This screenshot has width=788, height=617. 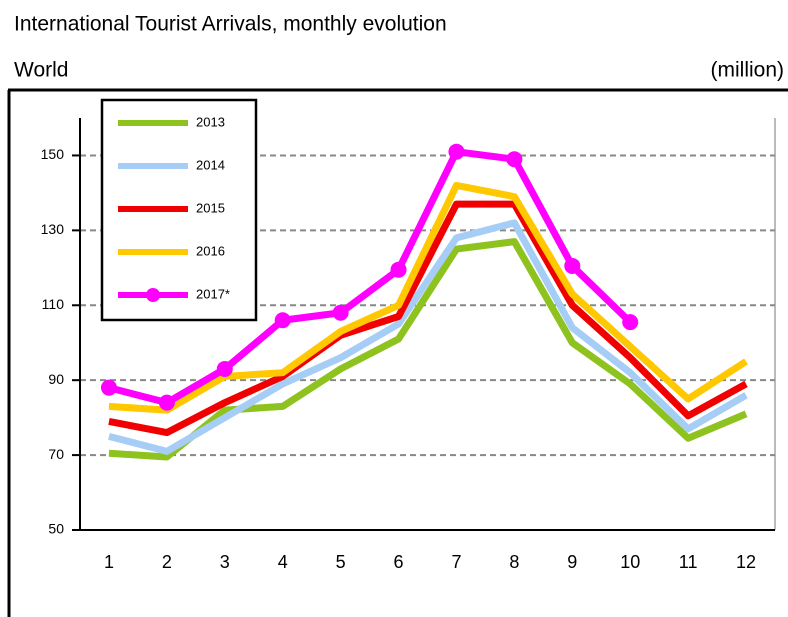 I want to click on x-tick-label: 1, so click(x=109, y=562).